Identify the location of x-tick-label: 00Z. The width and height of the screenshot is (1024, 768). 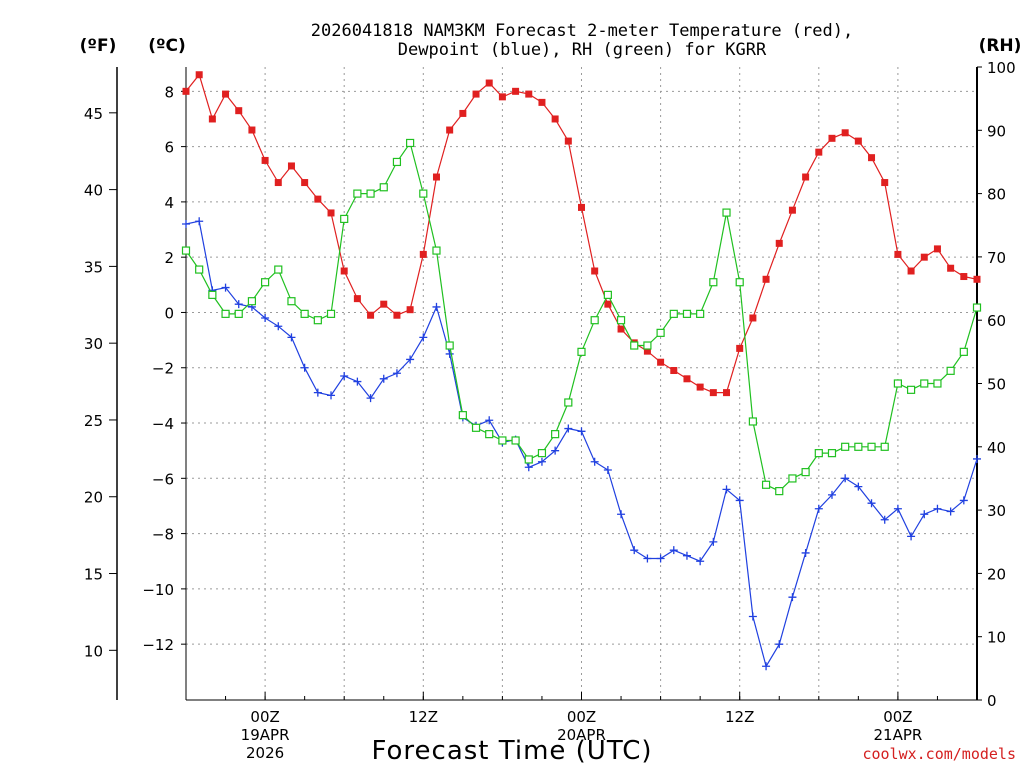
(581, 717).